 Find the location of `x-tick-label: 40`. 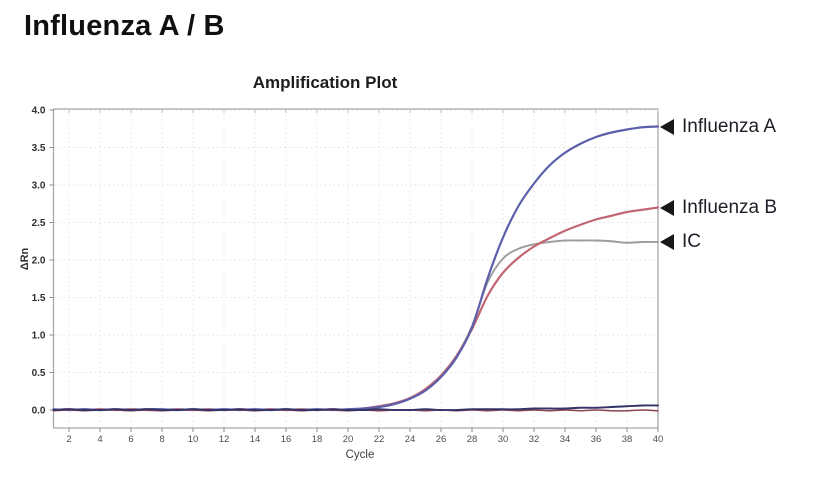

x-tick-label: 40 is located at coordinates (658, 439).